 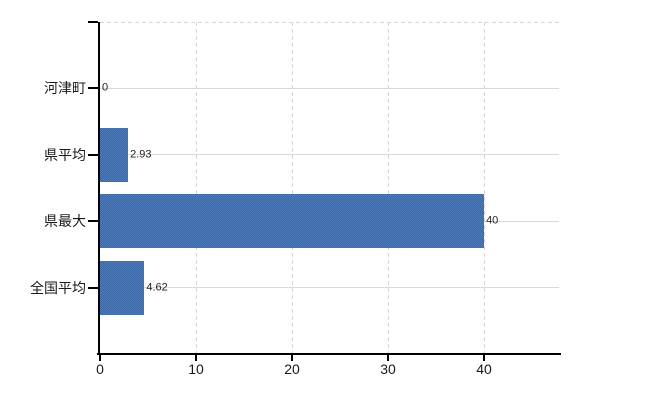 What do you see at coordinates (99, 188) in the screenshot?
I see `y-axis-line` at bounding box center [99, 188].